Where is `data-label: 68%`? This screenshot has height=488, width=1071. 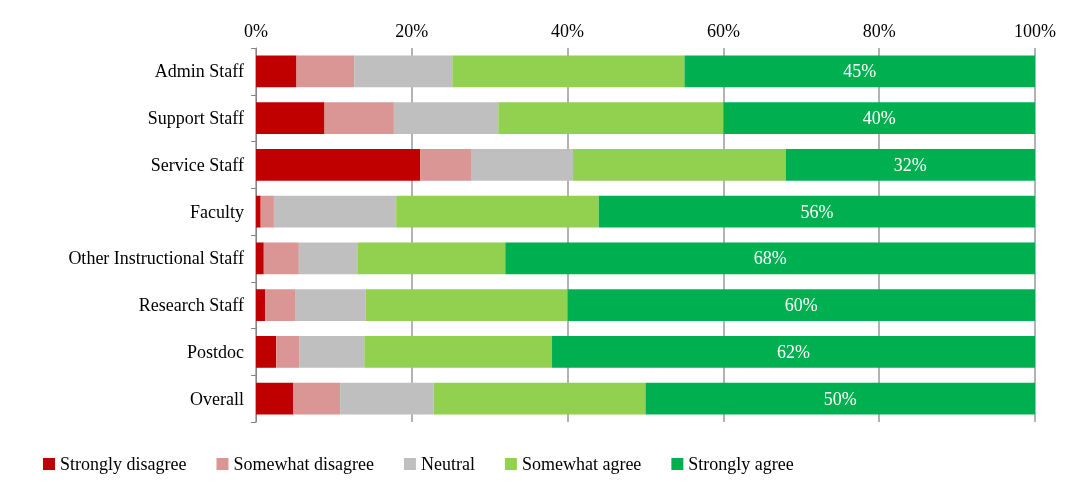
data-label: 68% is located at coordinates (770, 258).